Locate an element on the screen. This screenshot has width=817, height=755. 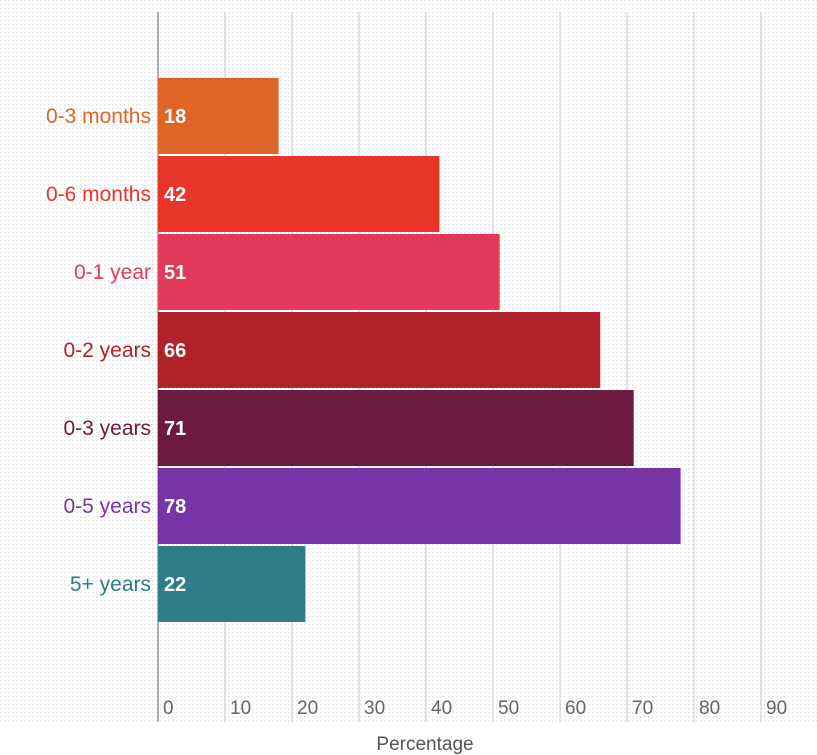
value-label: 51 is located at coordinates (175, 273).